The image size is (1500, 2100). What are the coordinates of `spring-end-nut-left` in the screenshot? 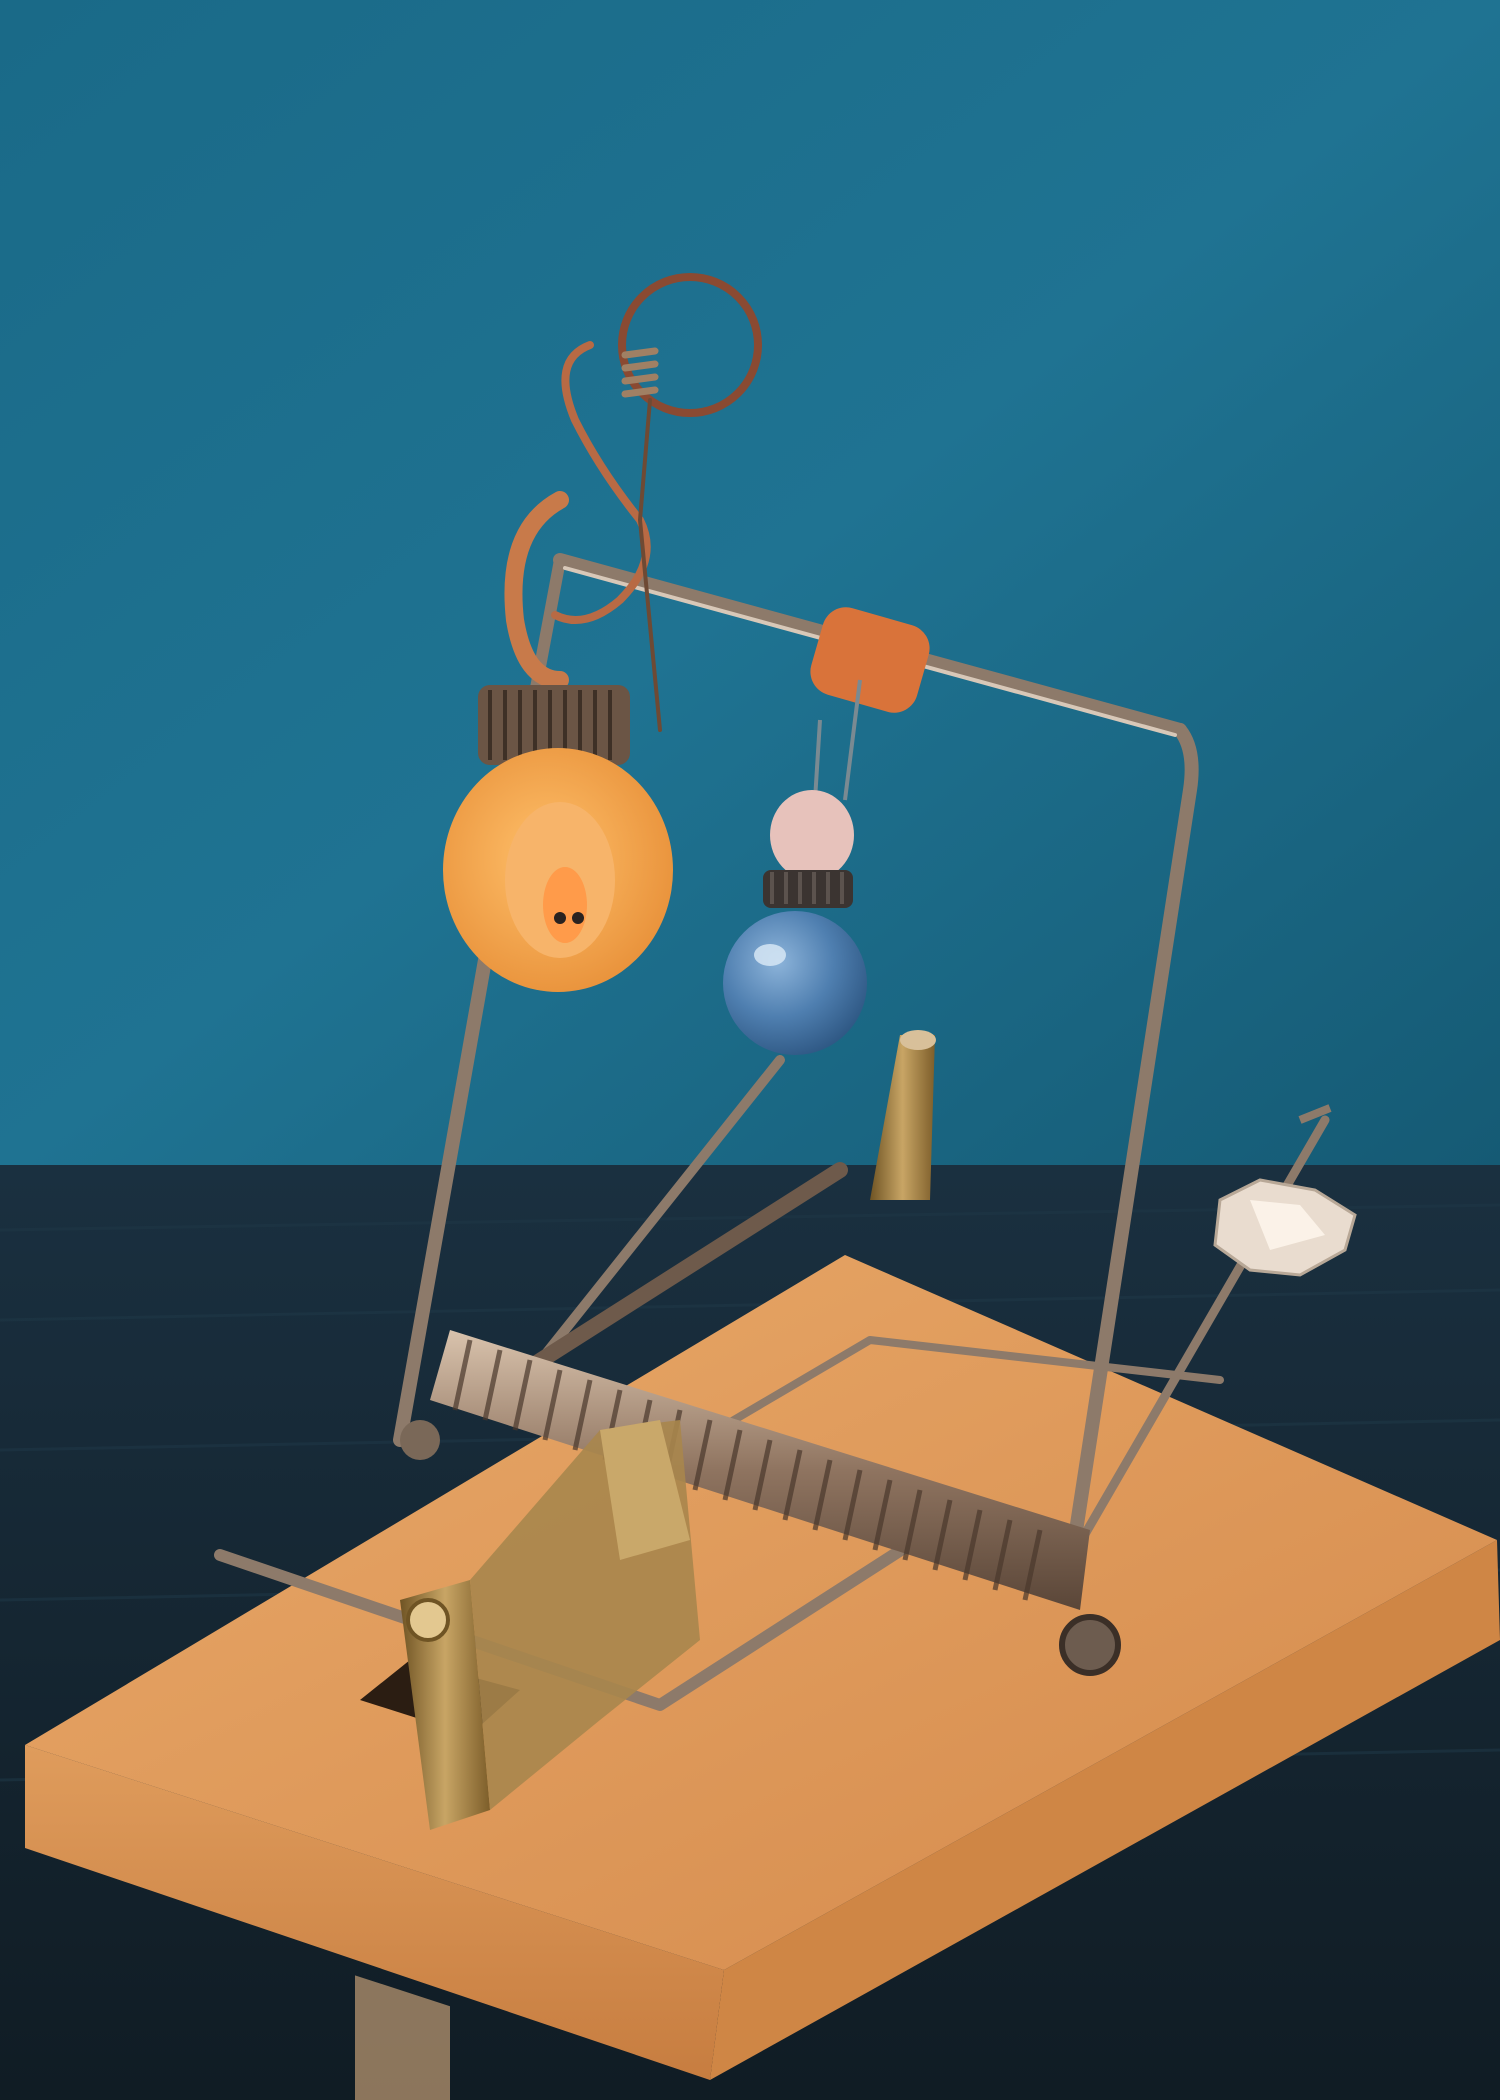 It's located at (420, 1440).